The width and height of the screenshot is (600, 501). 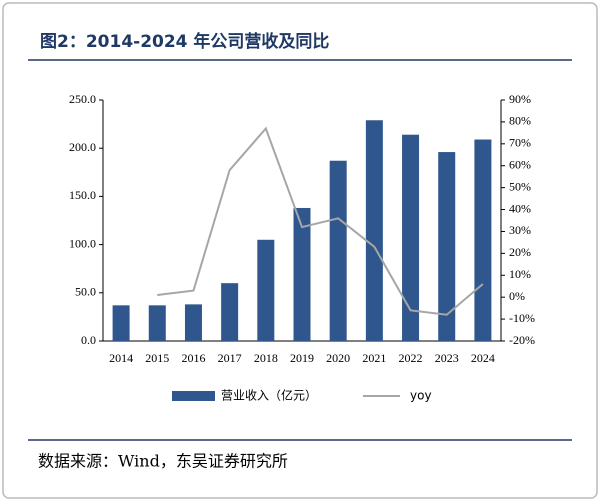 I want to click on x-tick-label: 2017, so click(x=230, y=358).